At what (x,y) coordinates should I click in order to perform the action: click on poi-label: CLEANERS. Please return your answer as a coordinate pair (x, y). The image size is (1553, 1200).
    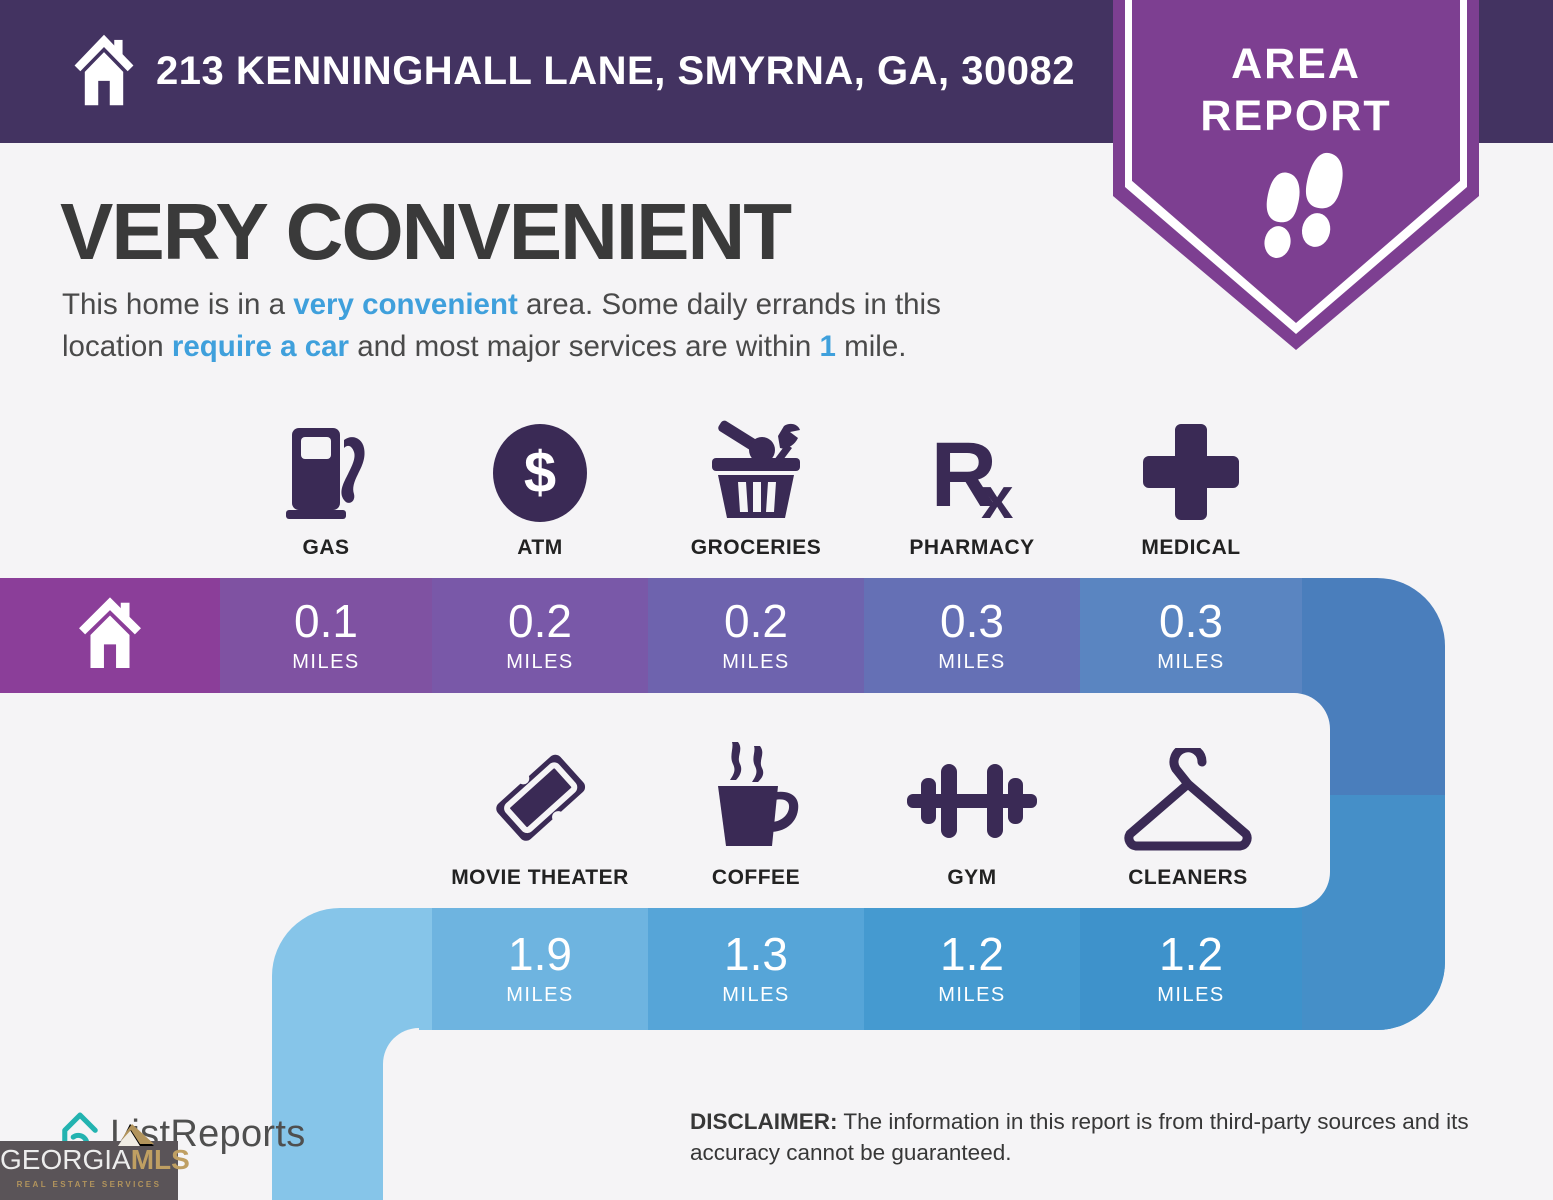
    Looking at the image, I should click on (1188, 877).